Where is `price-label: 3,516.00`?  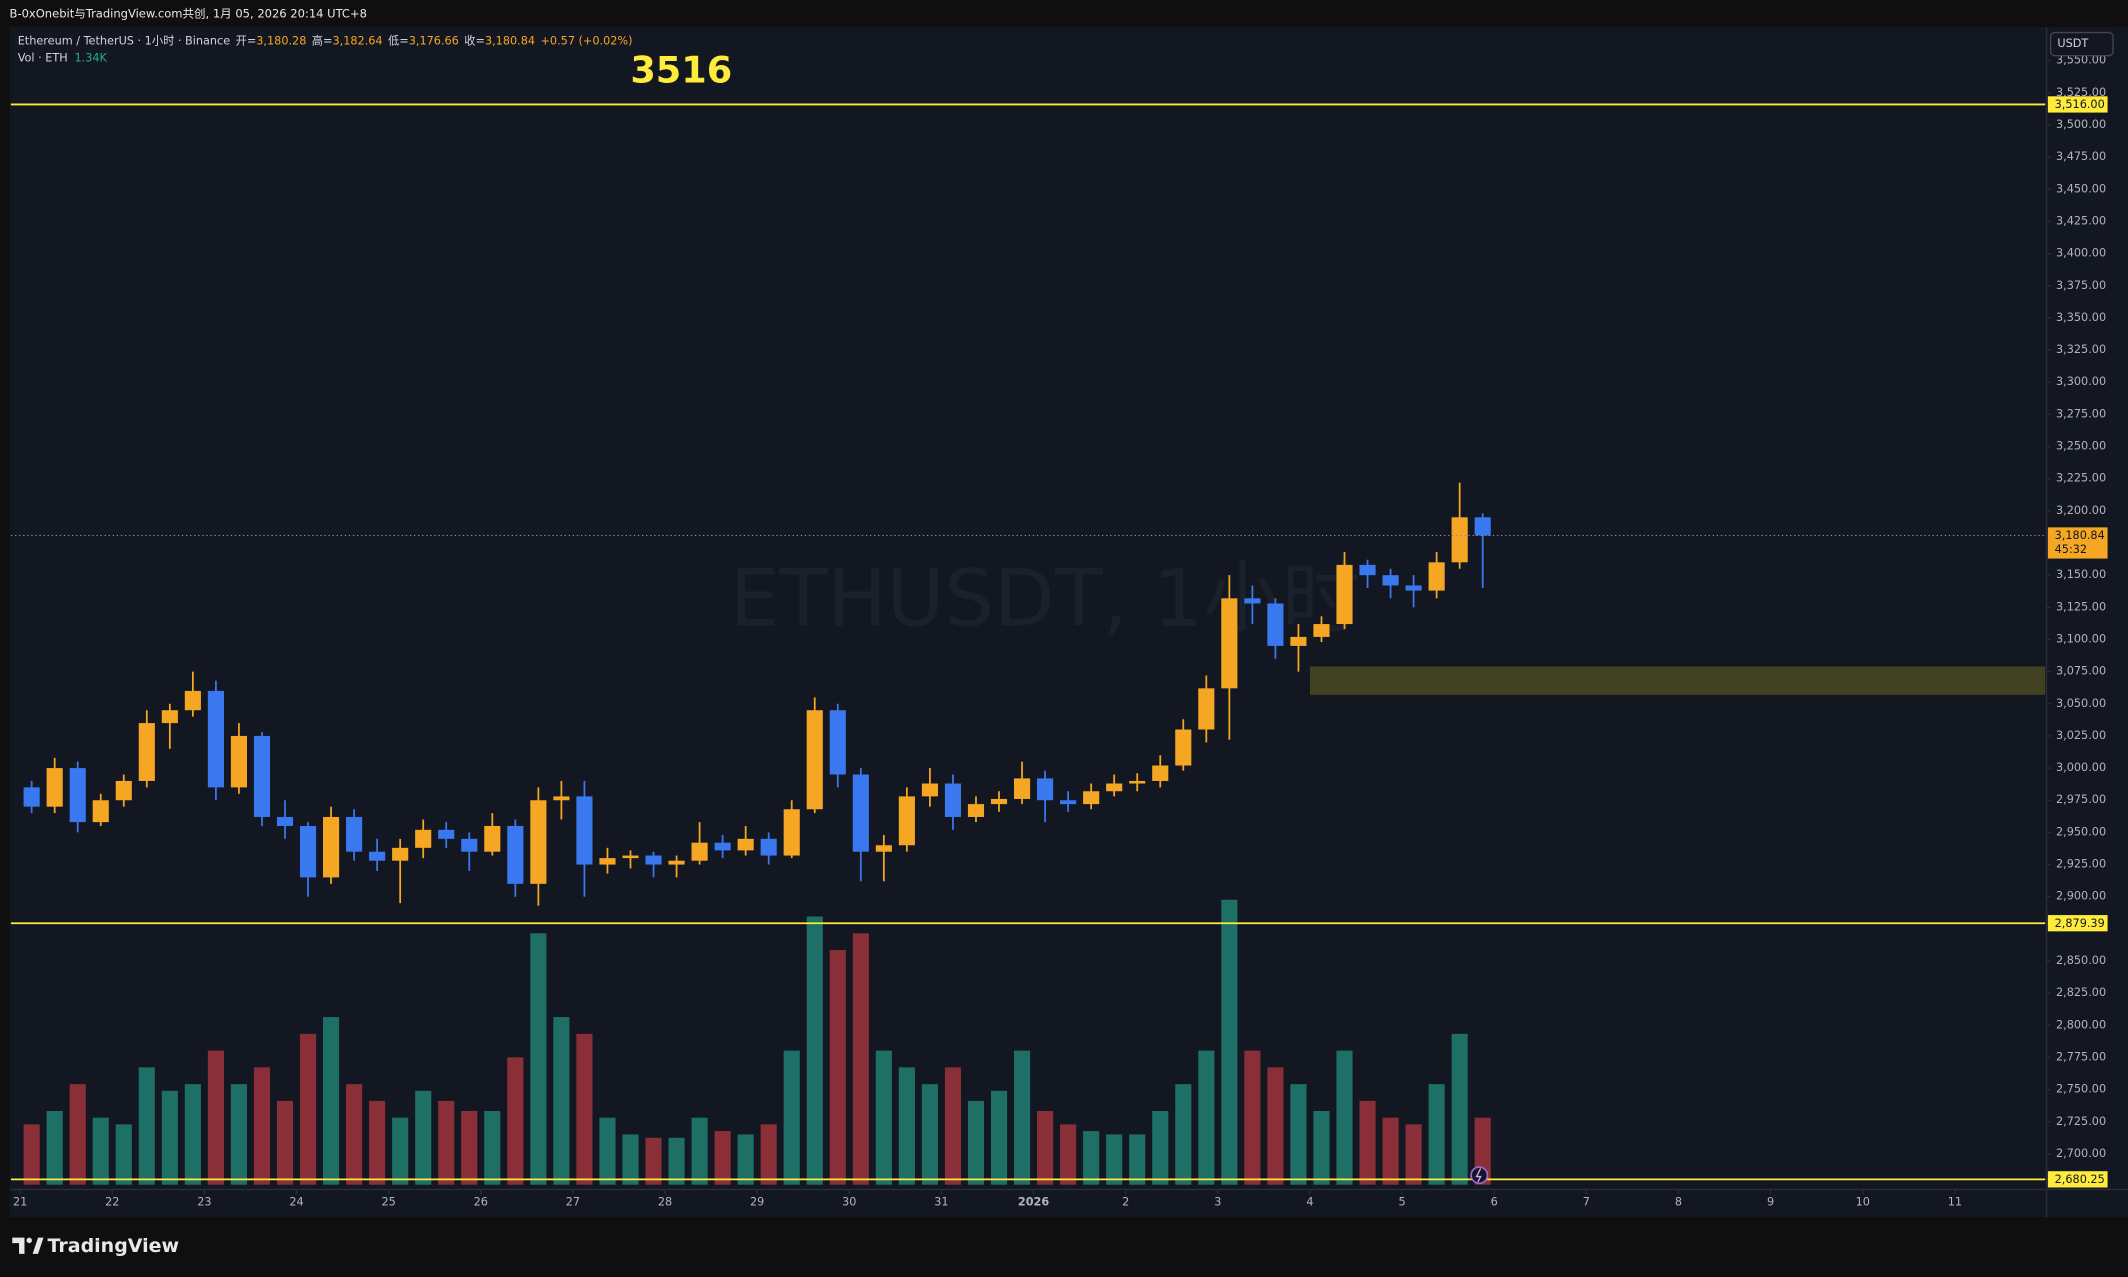 price-label: 3,516.00 is located at coordinates (2080, 104).